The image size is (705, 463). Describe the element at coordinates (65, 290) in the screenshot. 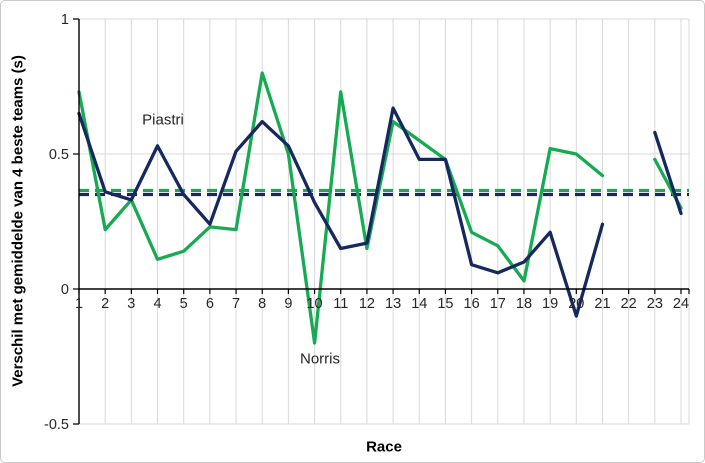

I see `y-tick-label: 0` at that location.